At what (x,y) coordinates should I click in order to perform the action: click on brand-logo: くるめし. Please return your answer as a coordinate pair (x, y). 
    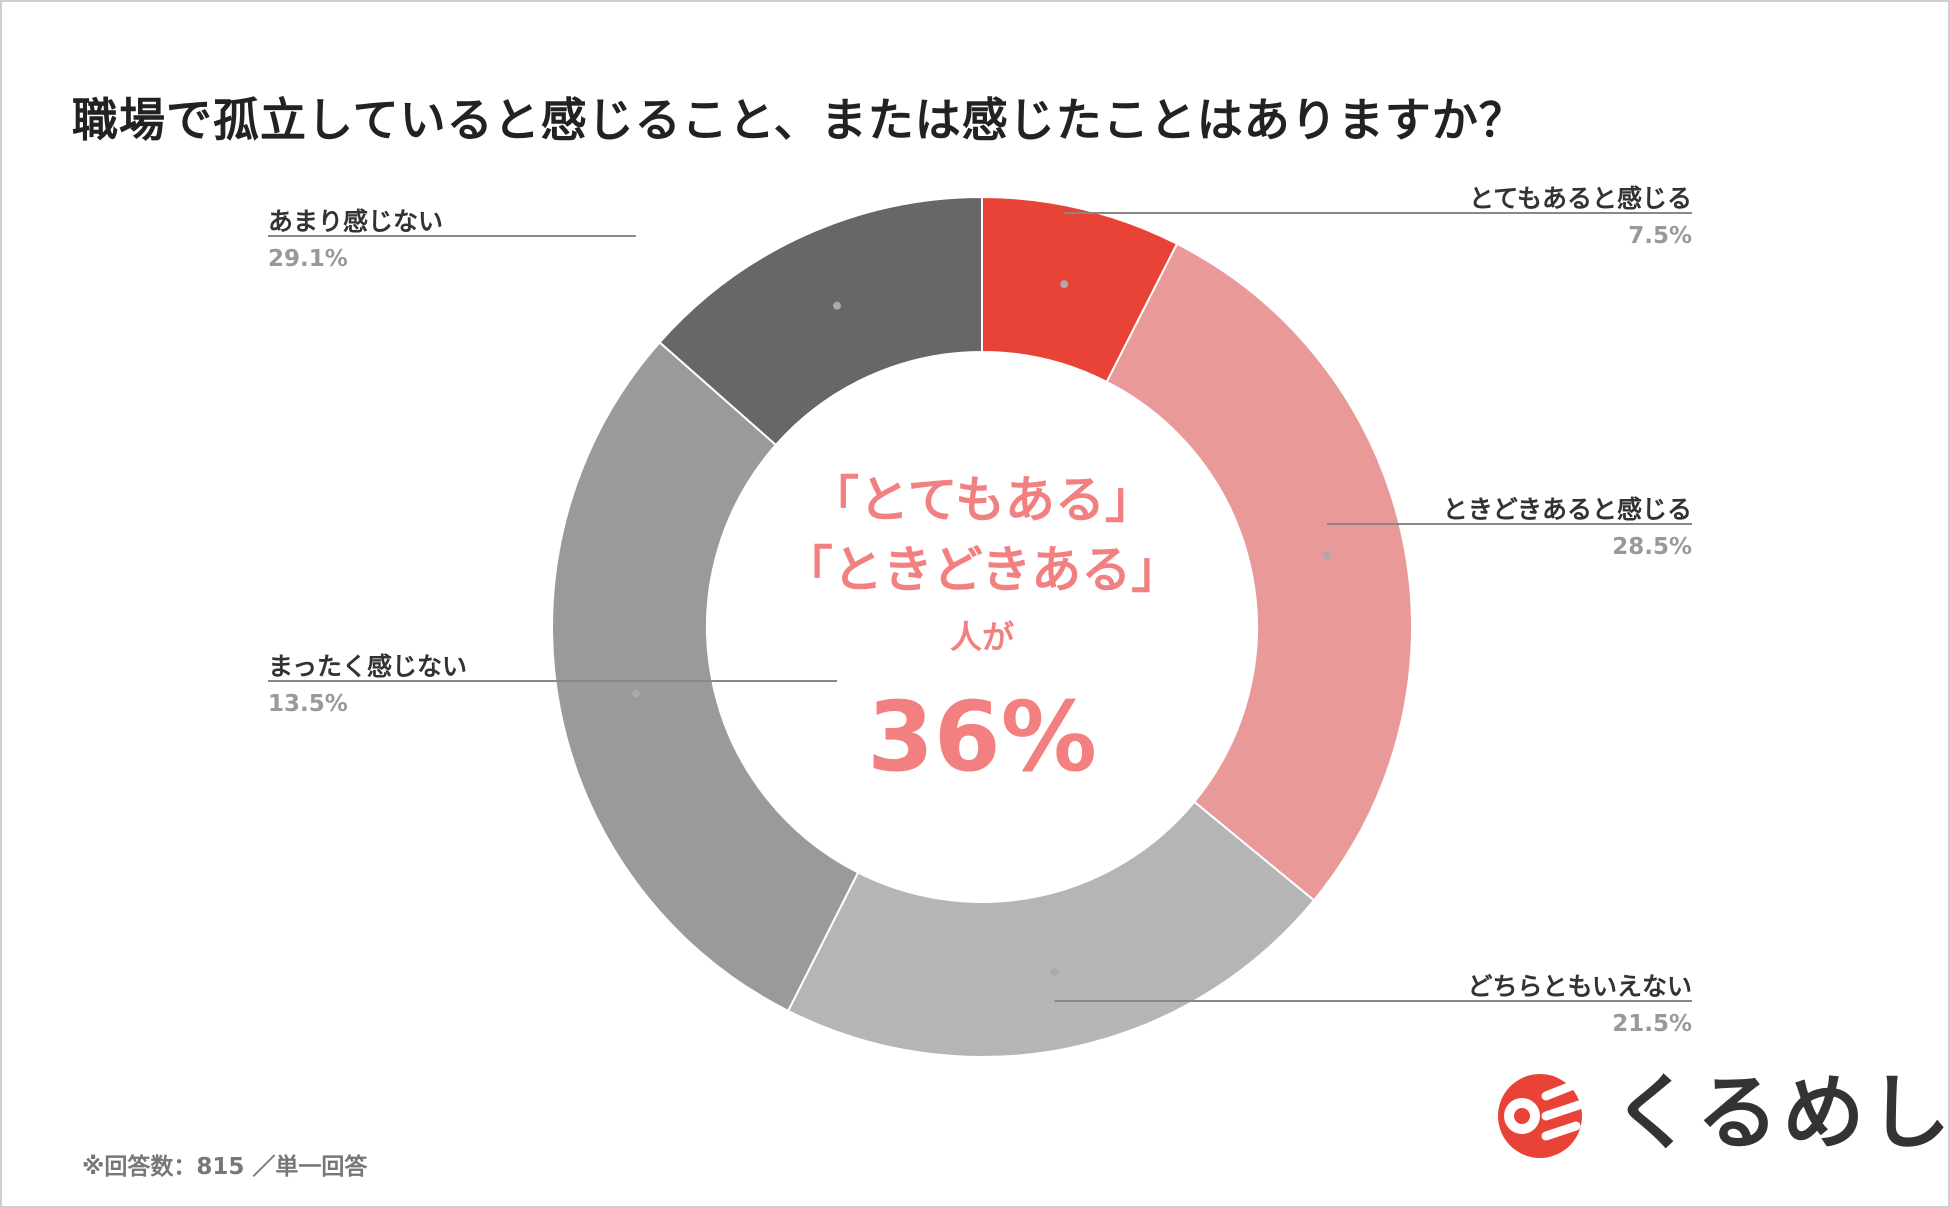
    Looking at the image, I should click on (1719, 1114).